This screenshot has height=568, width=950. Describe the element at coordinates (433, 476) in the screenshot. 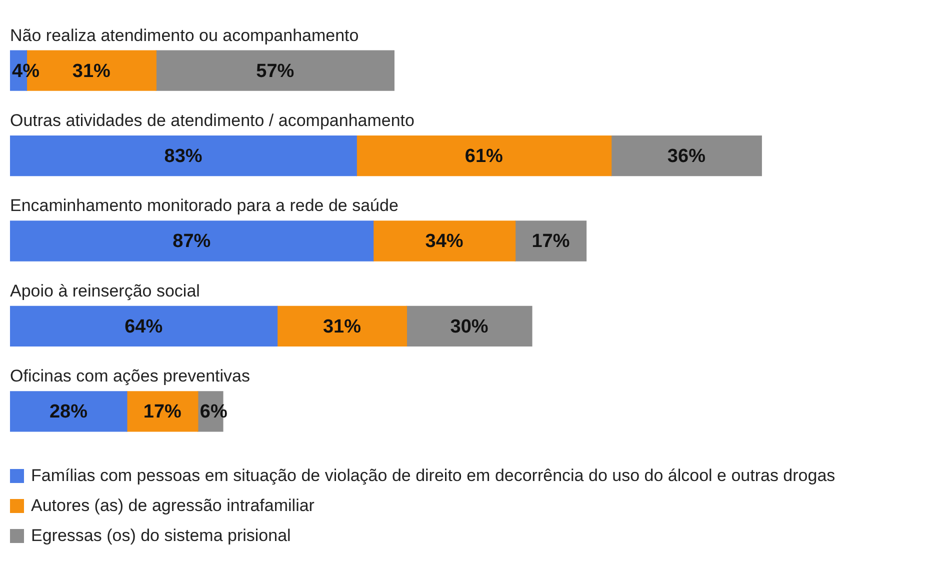

I see `legend-label: Famílias com pessoas em situação de violação de direito em decorrência do uso do álcool e outras drogas` at that location.